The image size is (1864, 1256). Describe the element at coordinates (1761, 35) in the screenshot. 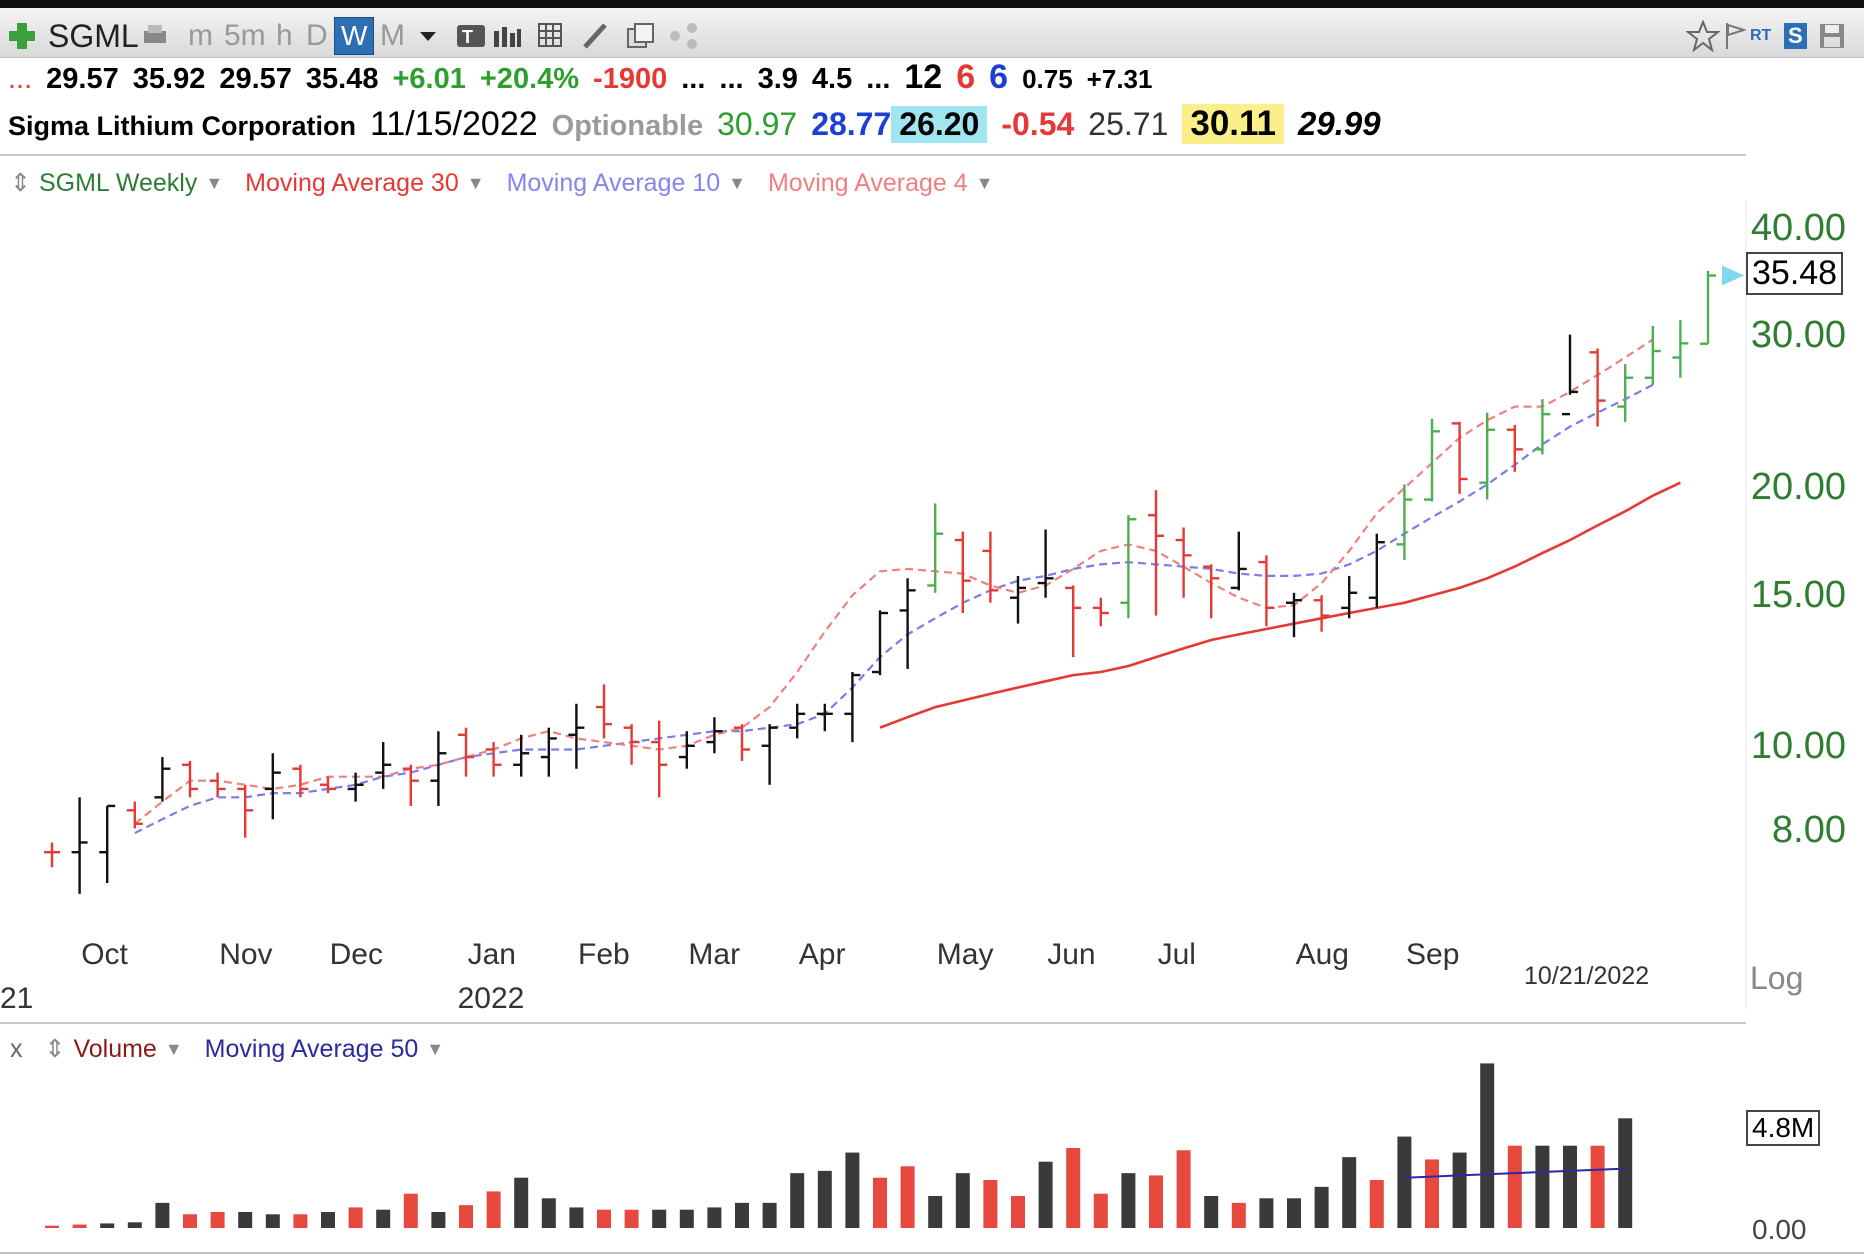

I see `rt-icon: RT` at that location.